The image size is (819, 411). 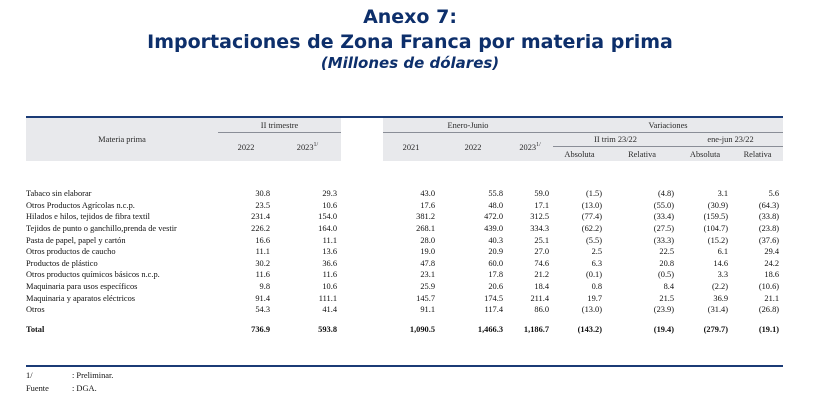 I want to click on value-cell: 27.0, so click(x=542, y=252).